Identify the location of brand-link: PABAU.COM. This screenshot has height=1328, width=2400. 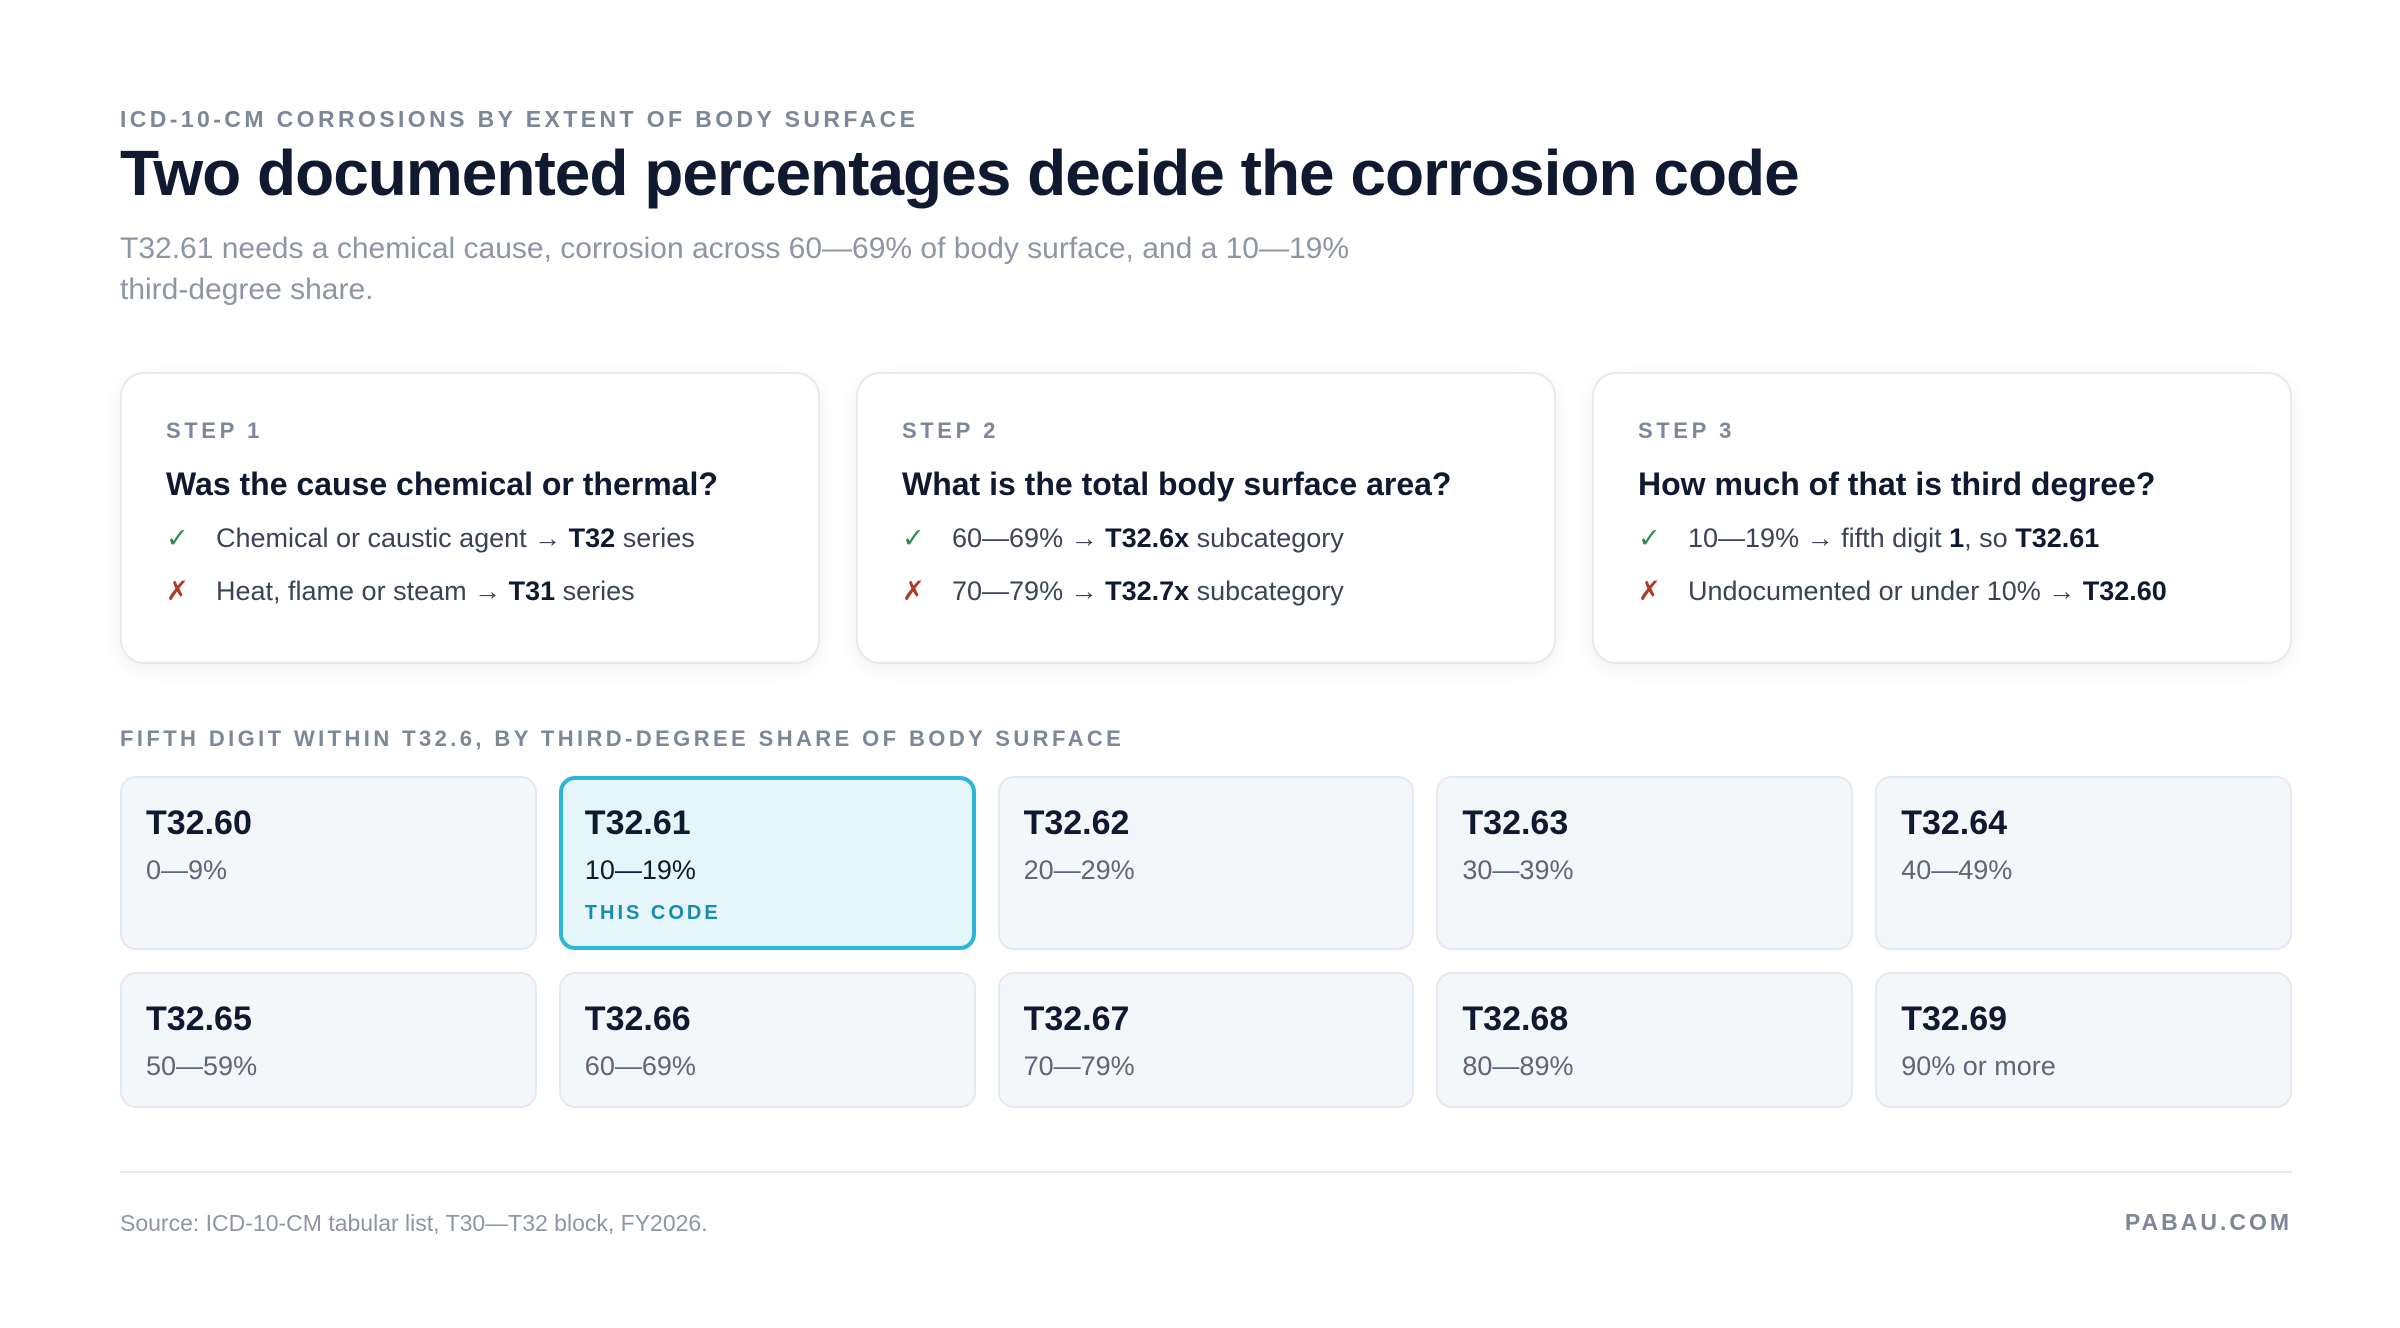
(2208, 1222).